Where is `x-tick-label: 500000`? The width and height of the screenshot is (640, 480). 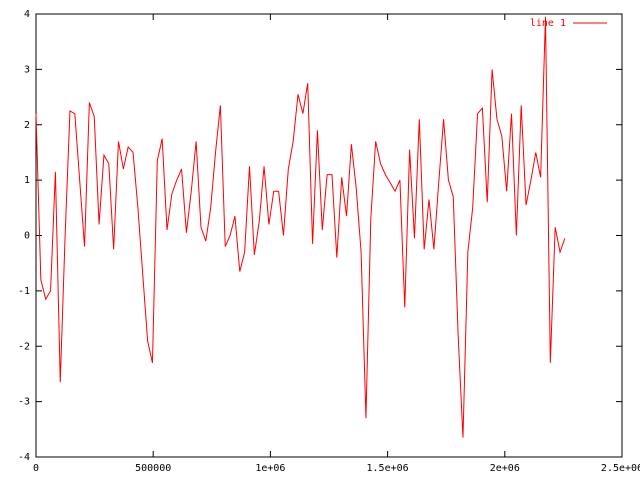 x-tick-label: 500000 is located at coordinates (153, 468).